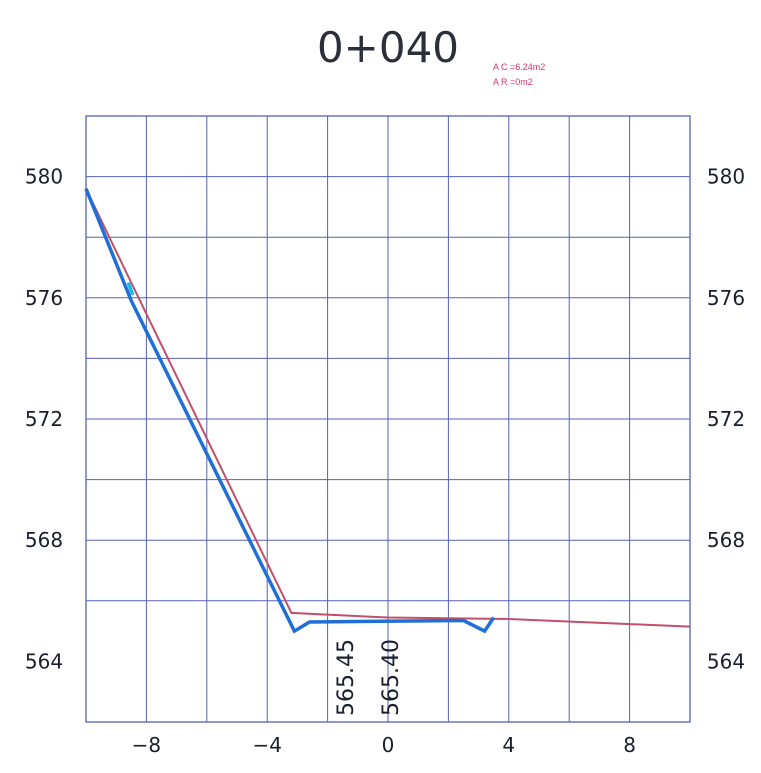  I want to click on y-tick-label-left: 576, so click(44, 298).